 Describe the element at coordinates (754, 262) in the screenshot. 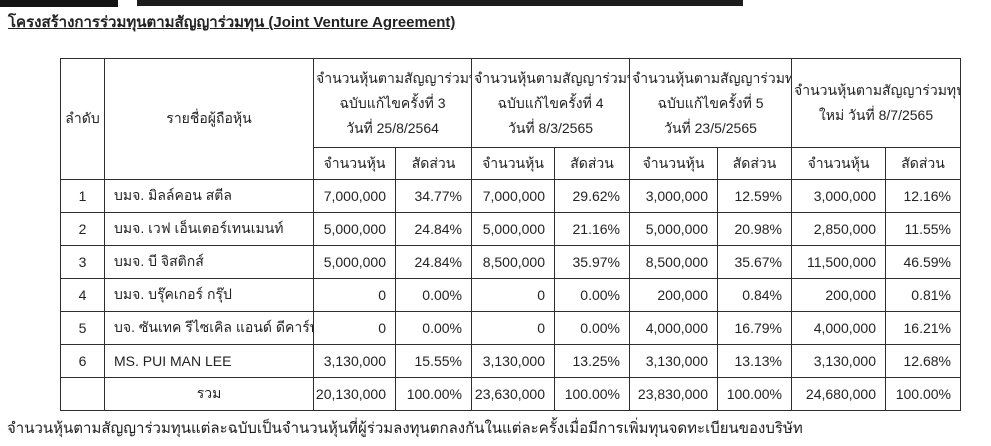

I see `ratio-value: 35.67%` at that location.